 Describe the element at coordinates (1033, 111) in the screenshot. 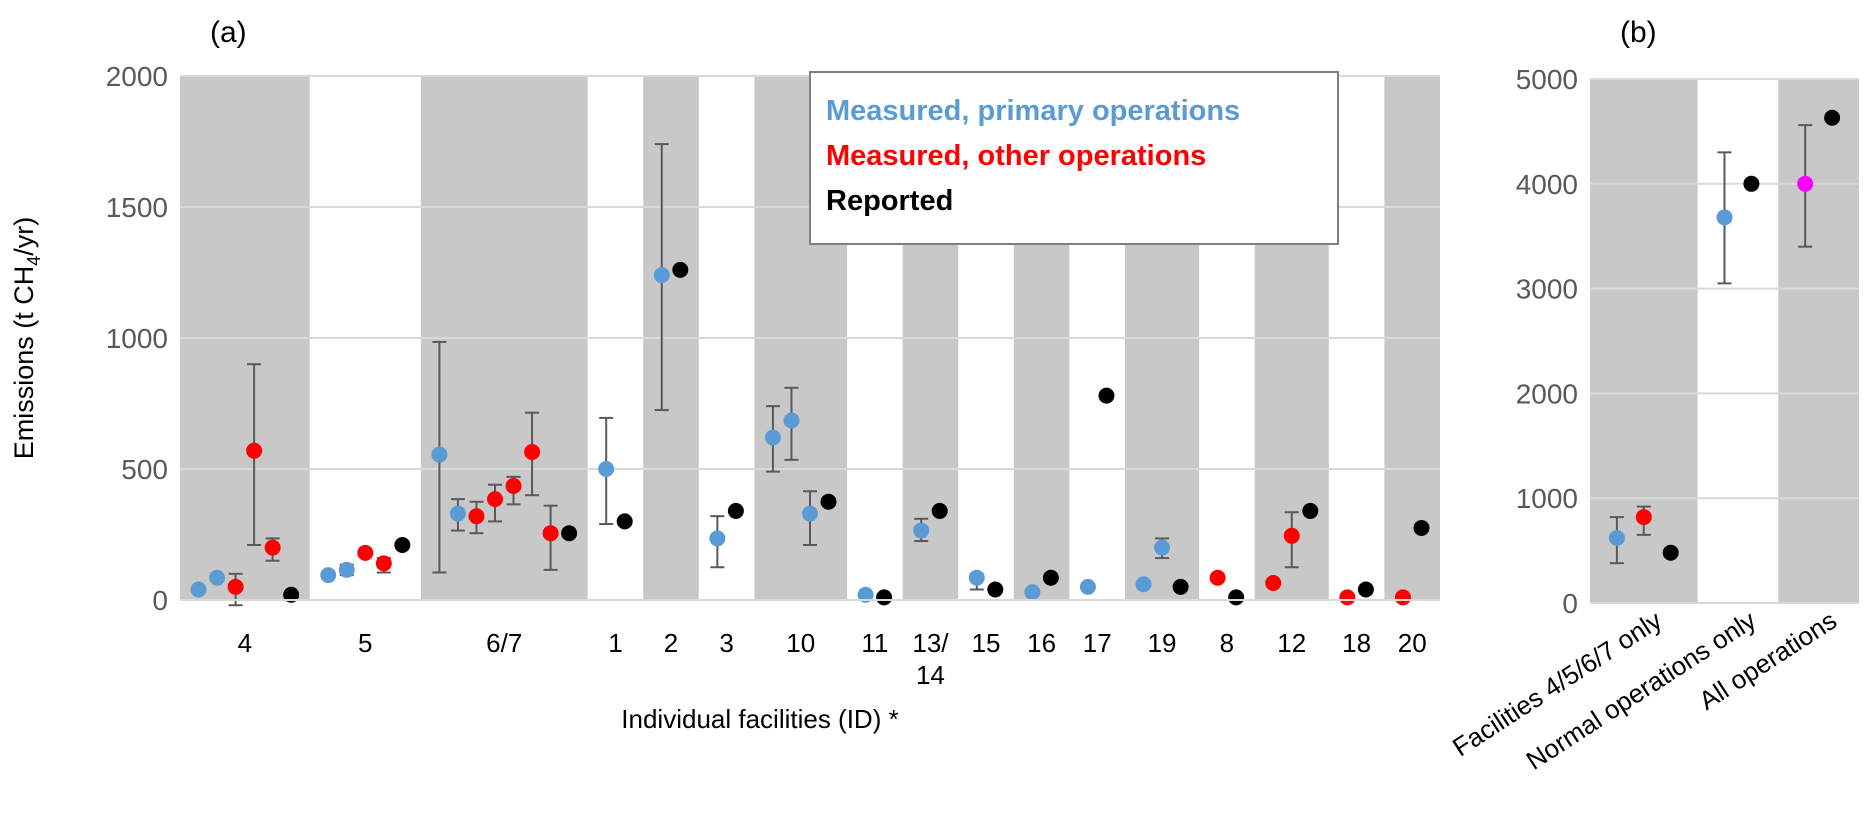

I see `legend-primary: Measured, primary operations` at that location.